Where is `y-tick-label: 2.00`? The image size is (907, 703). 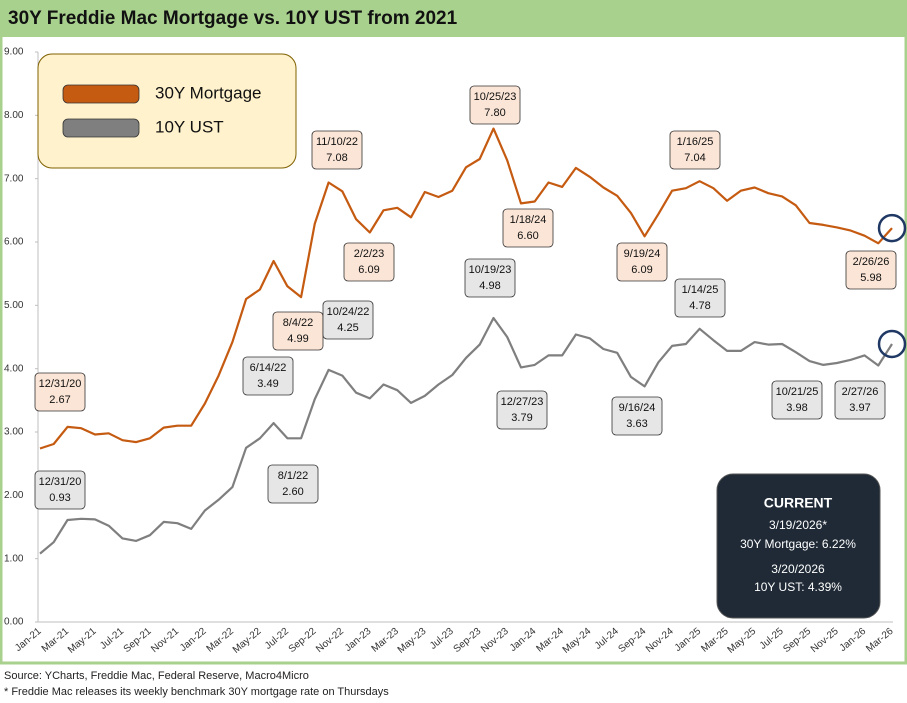 y-tick-label: 2.00 is located at coordinates (14, 495).